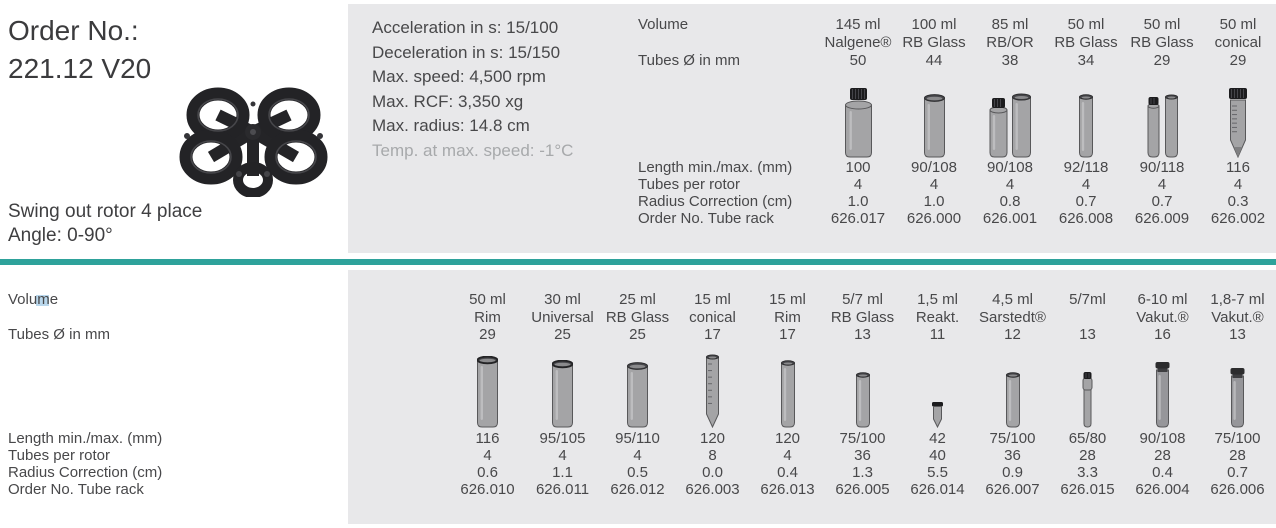 Image resolution: width=1276 pixels, height=528 pixels. What do you see at coordinates (42, 300) in the screenshot?
I see `selection-artifact` at bounding box center [42, 300].